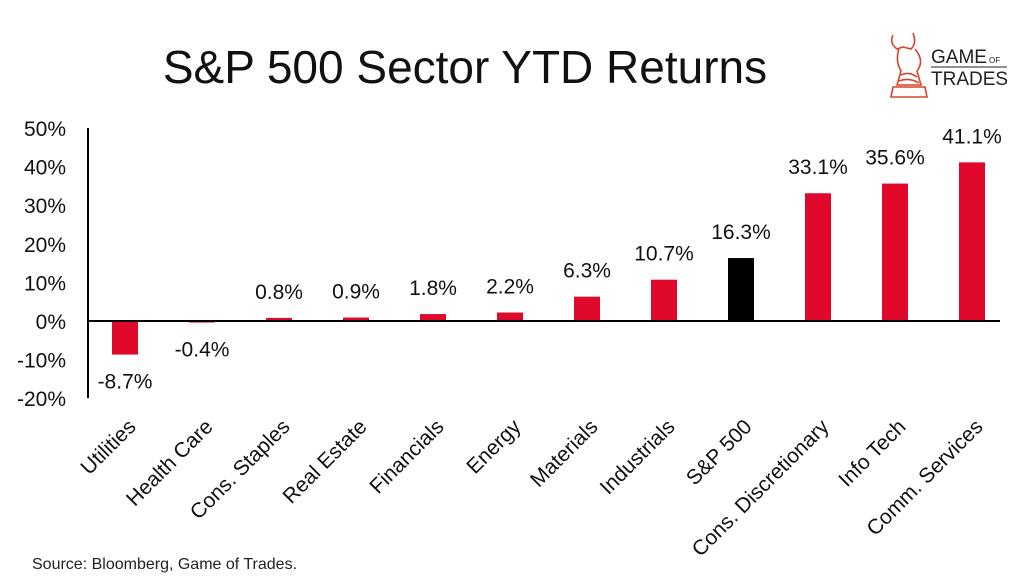 The image size is (1023, 580). Describe the element at coordinates (895, 158) in the screenshot. I see `data-label: 35.6%` at that location.